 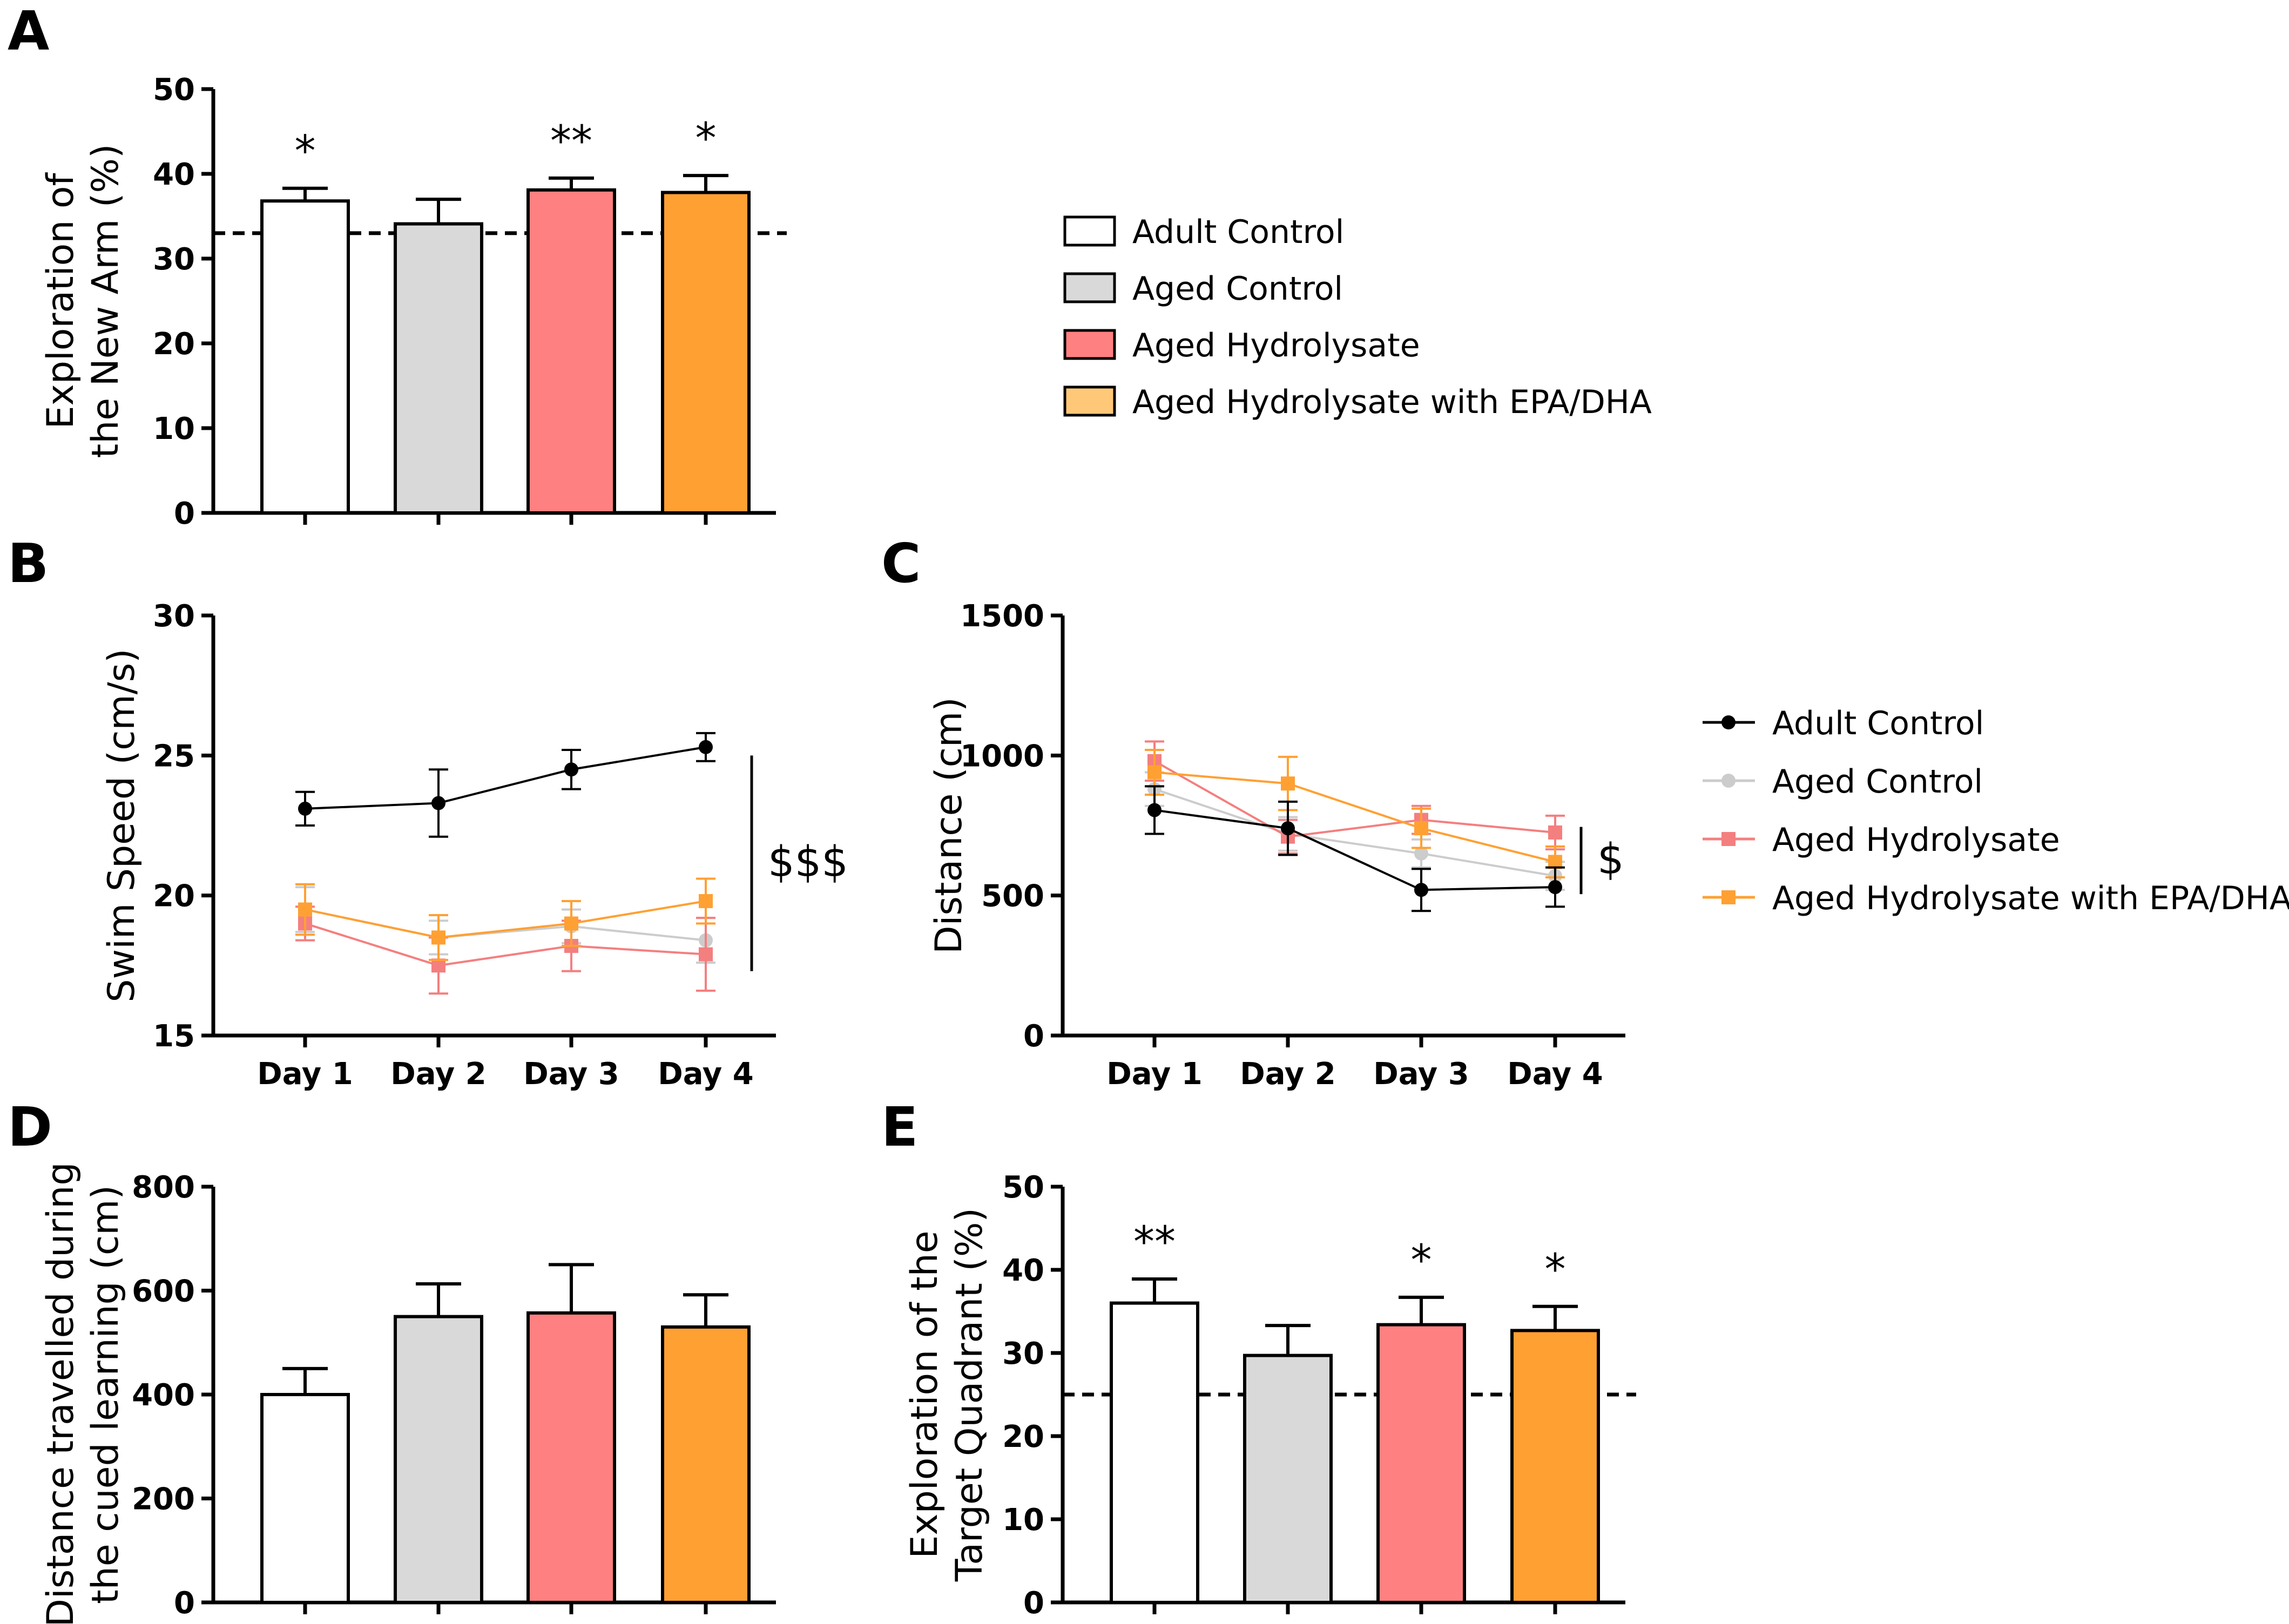 I want to click on y-axis-label-e-0: Exploration of the, so click(x=924, y=1394).